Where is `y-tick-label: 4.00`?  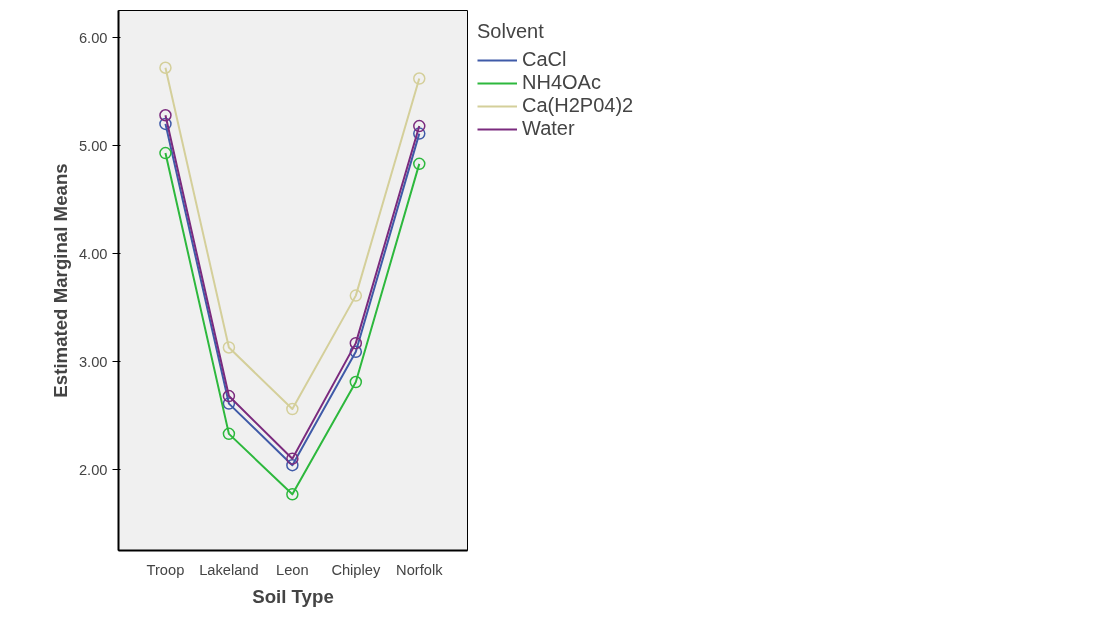
y-tick-label: 4.00 is located at coordinates (93, 253).